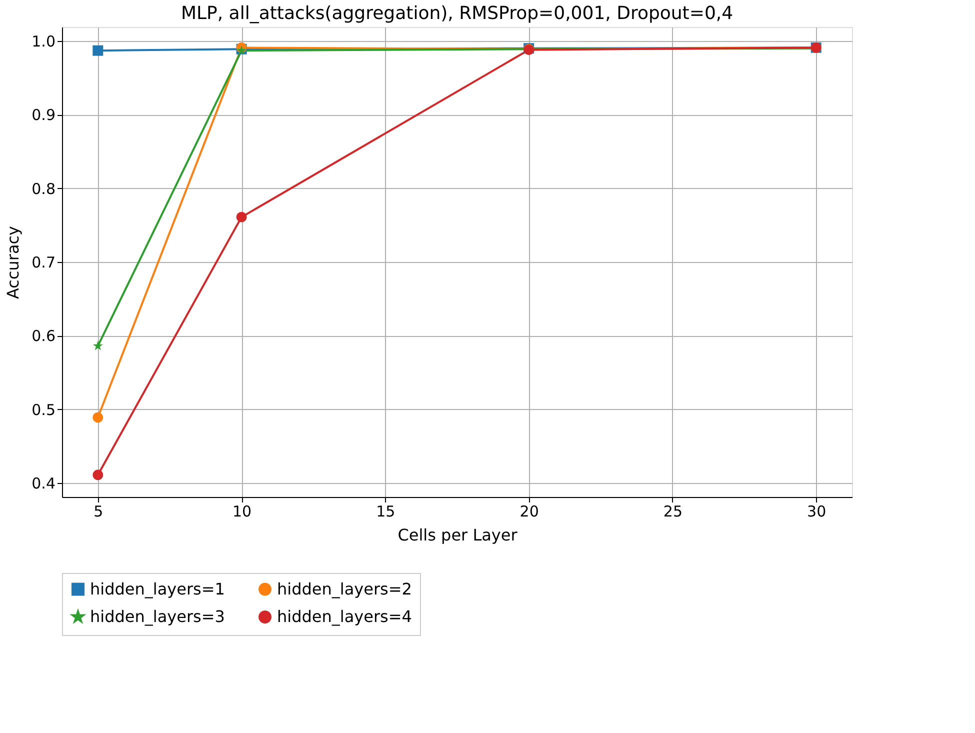  Describe the element at coordinates (344, 588) in the screenshot. I see `legend-label: hidden_layers=2` at that location.